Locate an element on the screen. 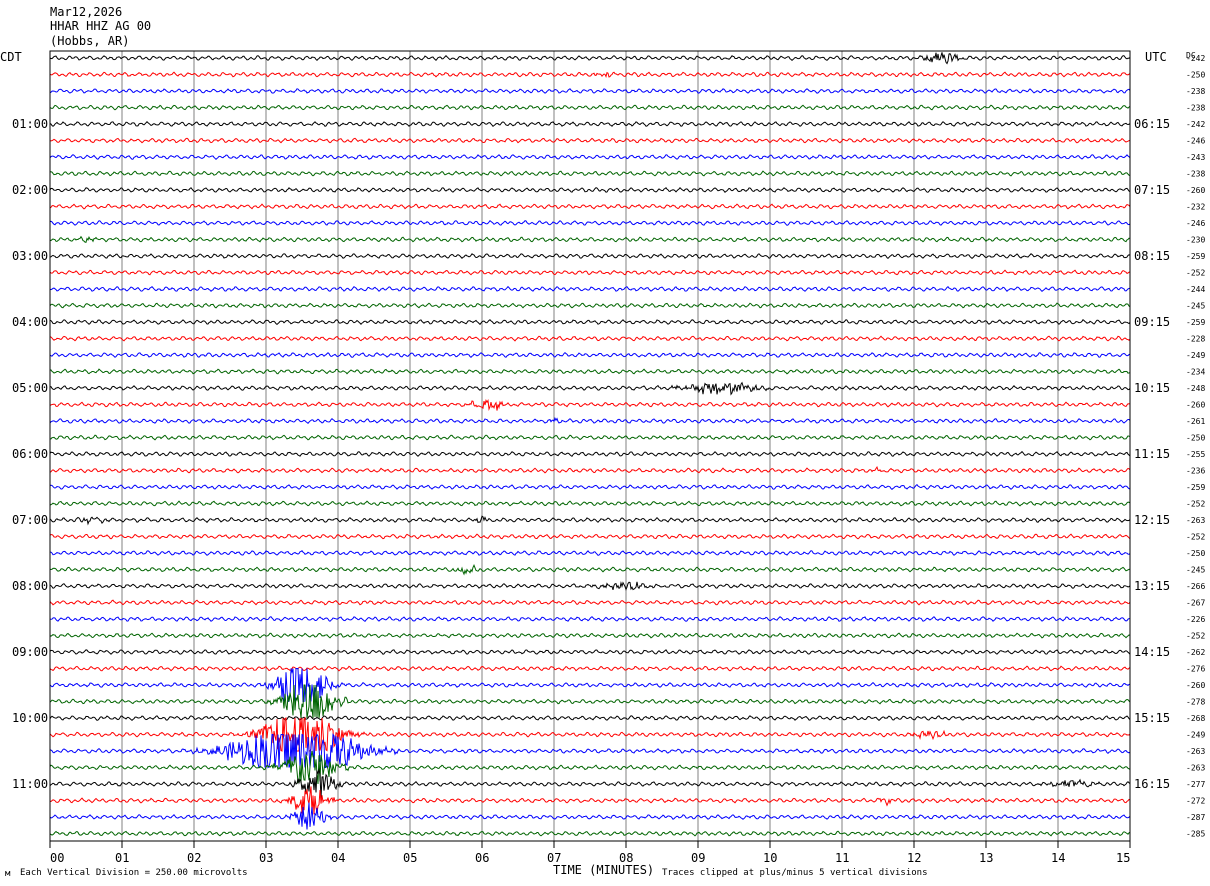 The image size is (1210, 886). dc-offset-label: -250 is located at coordinates (1195, 75).